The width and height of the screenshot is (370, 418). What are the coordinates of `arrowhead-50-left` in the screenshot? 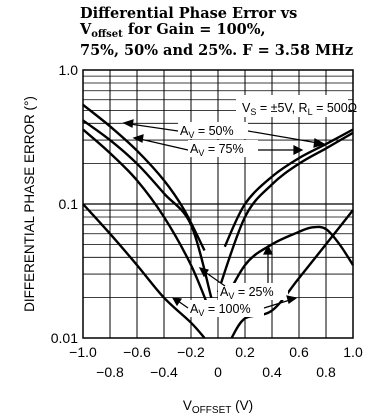 It's located at (128, 123).